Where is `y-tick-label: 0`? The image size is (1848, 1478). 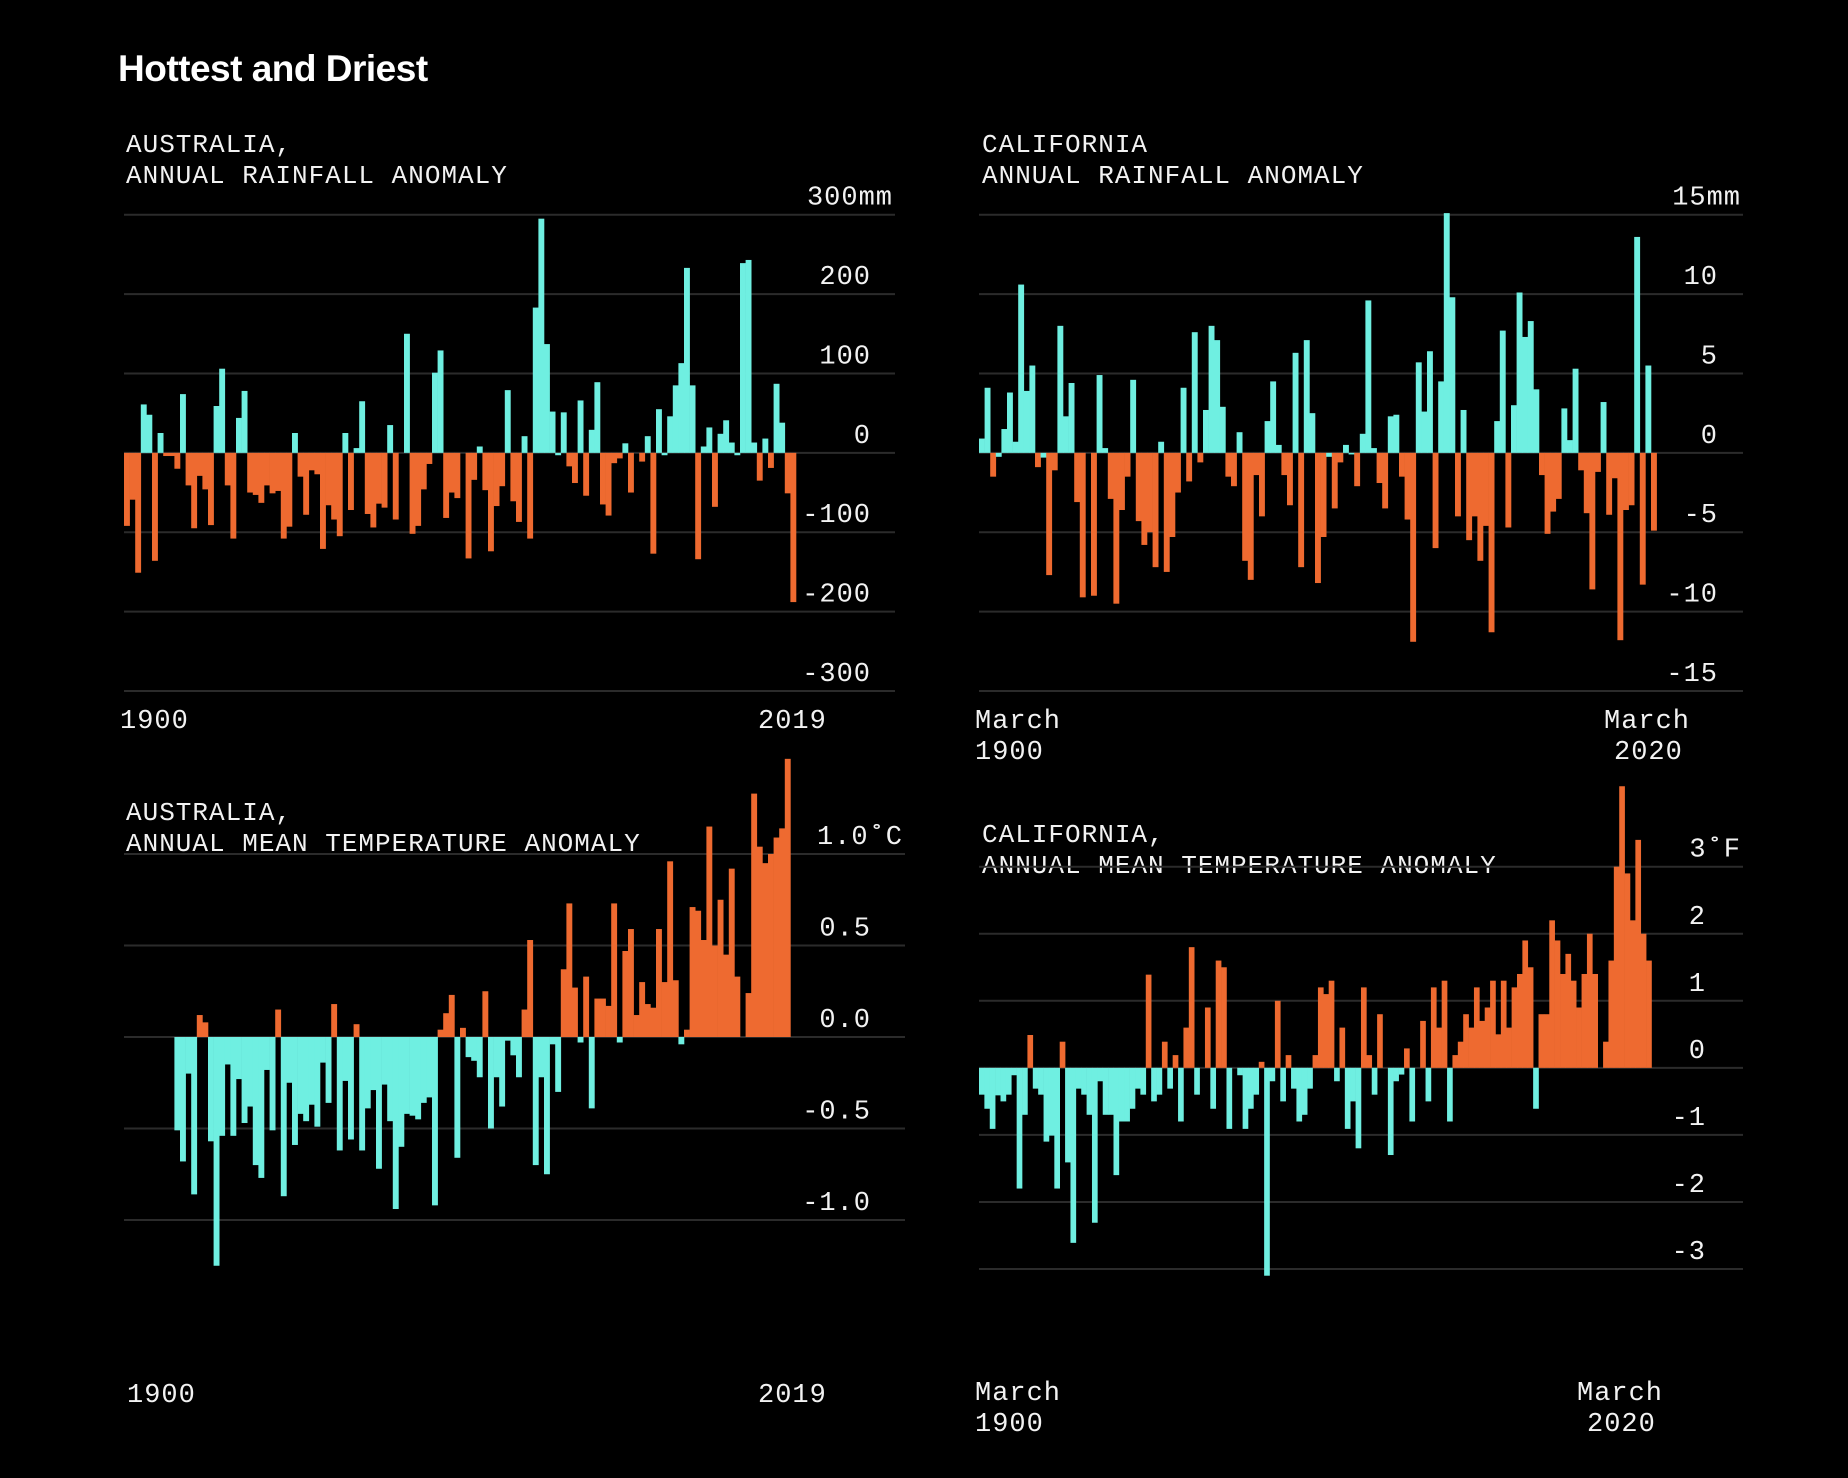
y-tick-label: 0 is located at coordinates (1697, 1052).